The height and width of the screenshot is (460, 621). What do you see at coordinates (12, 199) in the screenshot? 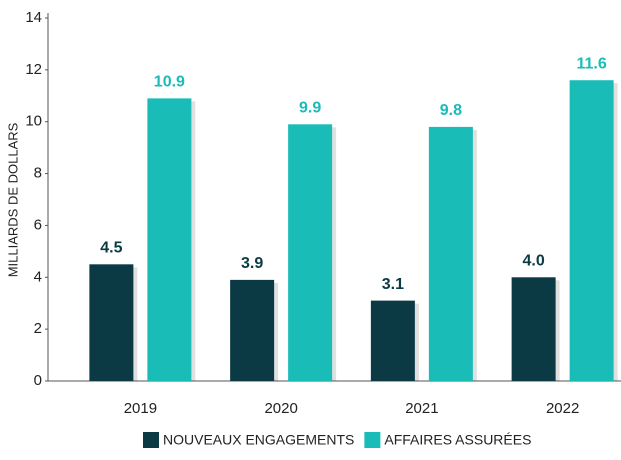
I see `y-axis-label: MILLIARDS DE DOLLARS` at bounding box center [12, 199].